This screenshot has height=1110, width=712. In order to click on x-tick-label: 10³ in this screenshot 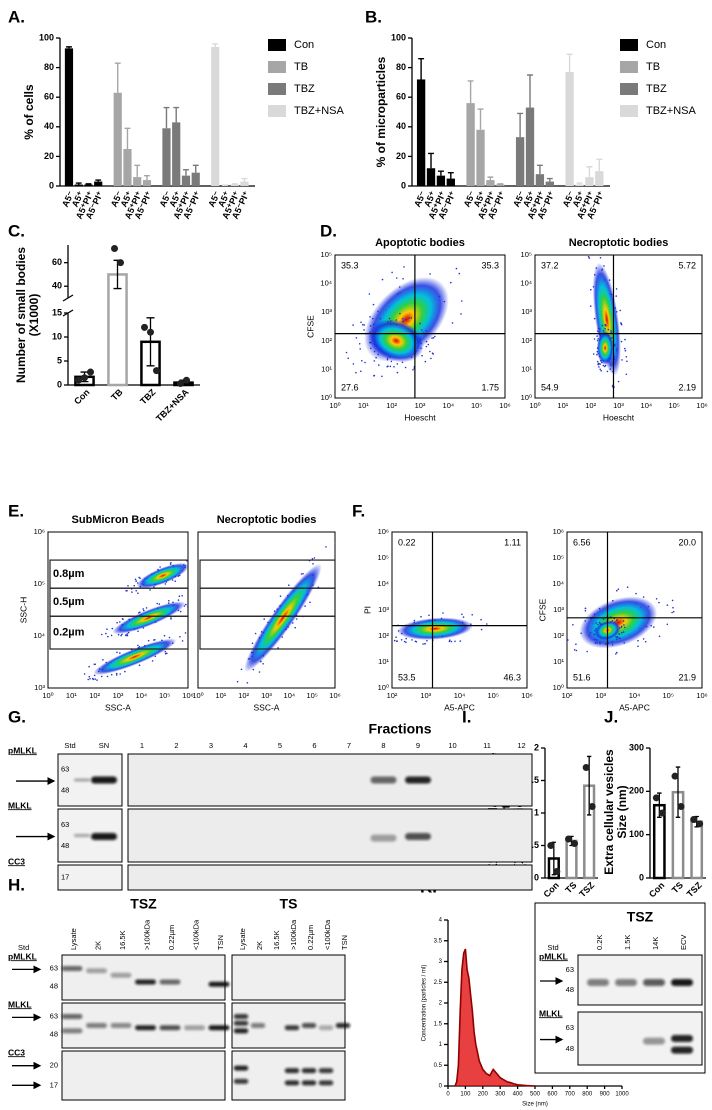, I will do `click(600, 695)`.